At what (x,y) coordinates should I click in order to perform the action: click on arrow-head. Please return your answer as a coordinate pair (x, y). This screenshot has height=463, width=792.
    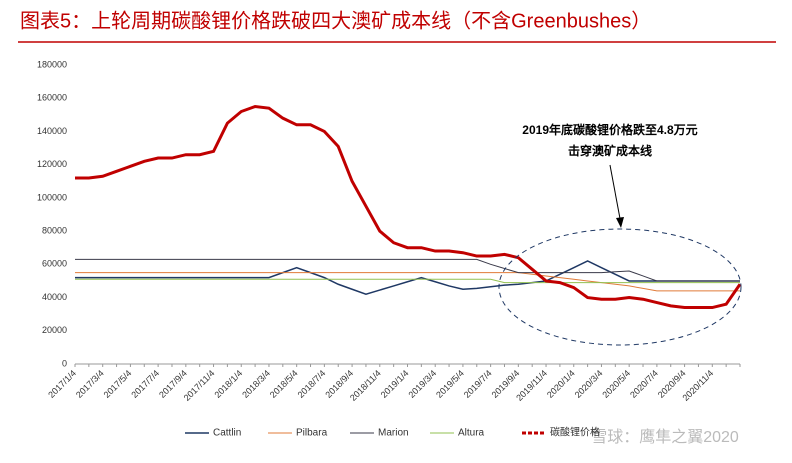
    Looking at the image, I should click on (620, 222).